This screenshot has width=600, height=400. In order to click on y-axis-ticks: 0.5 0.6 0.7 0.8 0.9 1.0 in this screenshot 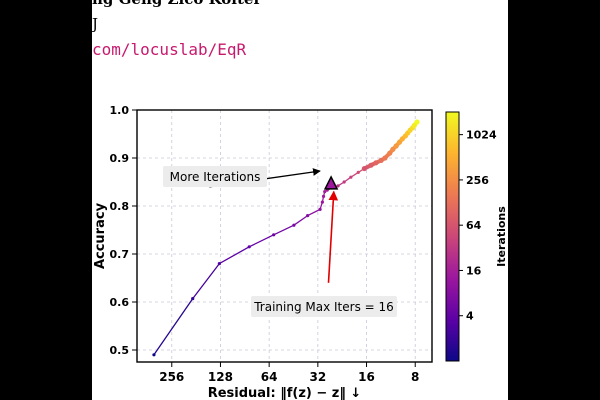, I will do `click(123, 230)`.